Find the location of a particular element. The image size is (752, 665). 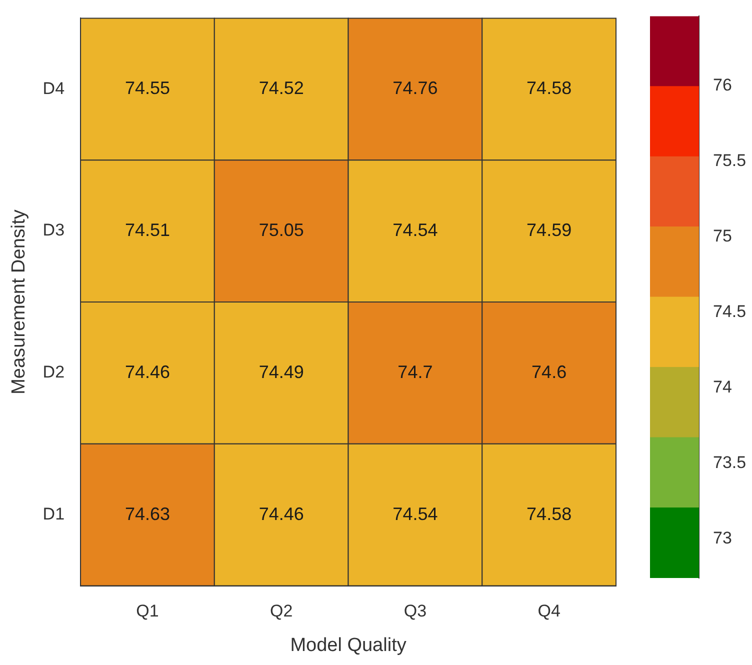

color-bar-label: 74 is located at coordinates (722, 386).